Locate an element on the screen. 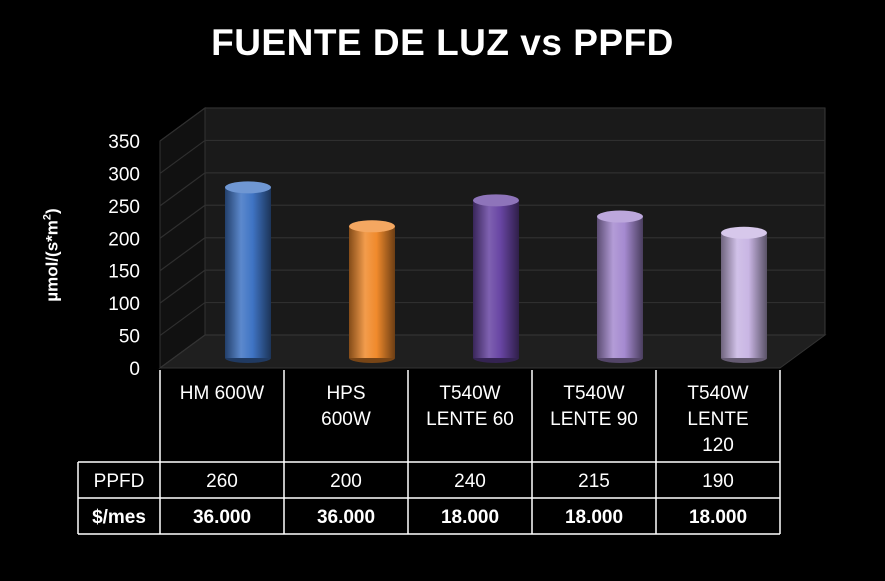 The width and height of the screenshot is (885, 581). table-cell: 190 is located at coordinates (718, 481).